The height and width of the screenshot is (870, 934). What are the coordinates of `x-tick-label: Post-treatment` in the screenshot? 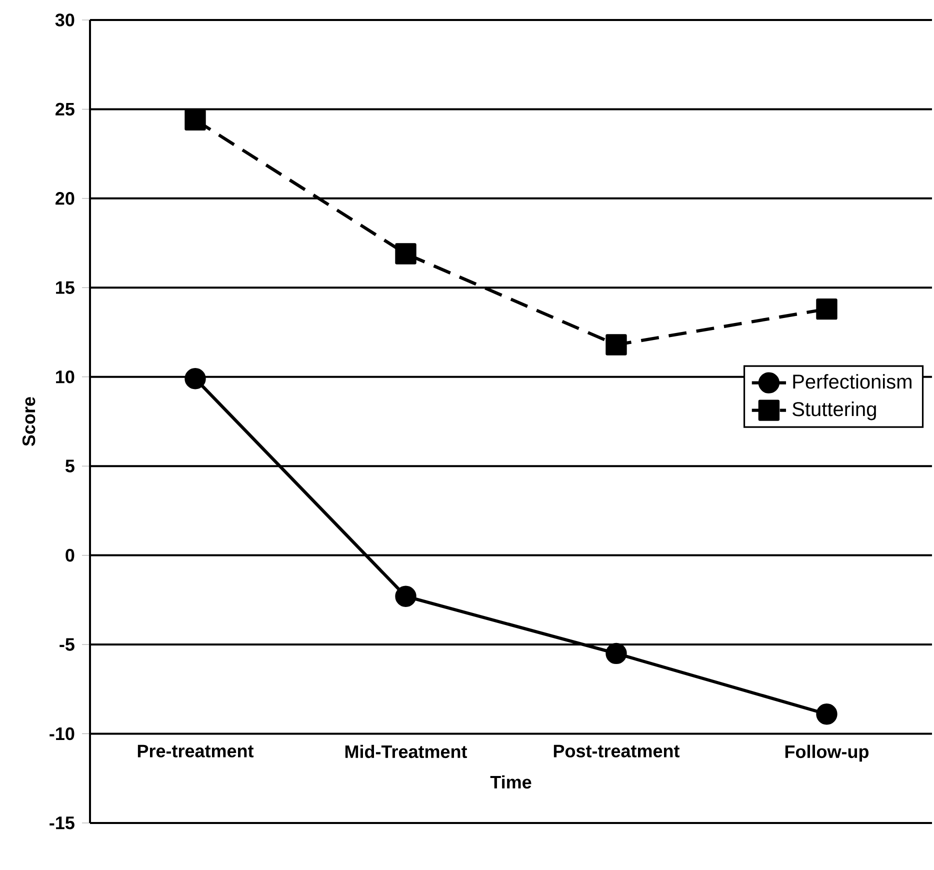 It's located at (617, 751).